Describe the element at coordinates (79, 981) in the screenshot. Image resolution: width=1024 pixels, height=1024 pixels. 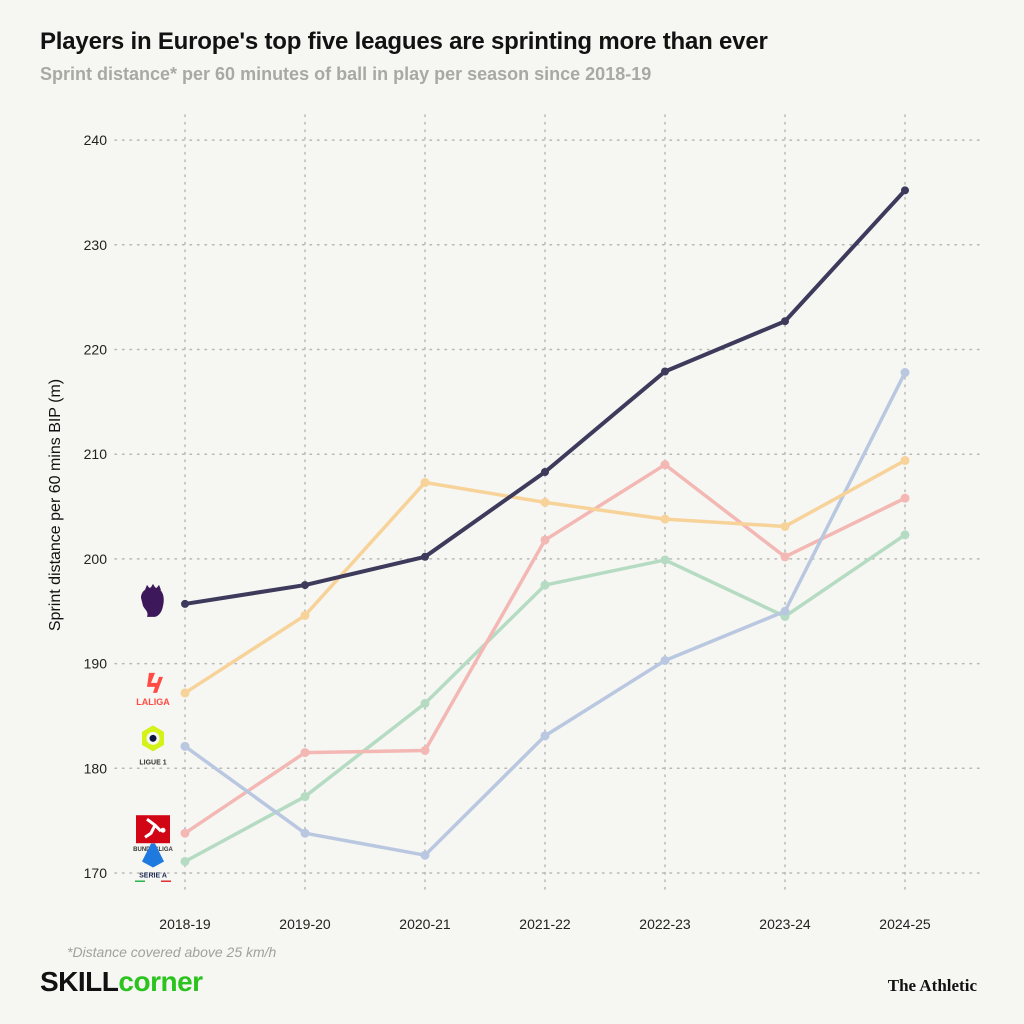
I see `skillcorner-logo-part1: SKILL` at that location.